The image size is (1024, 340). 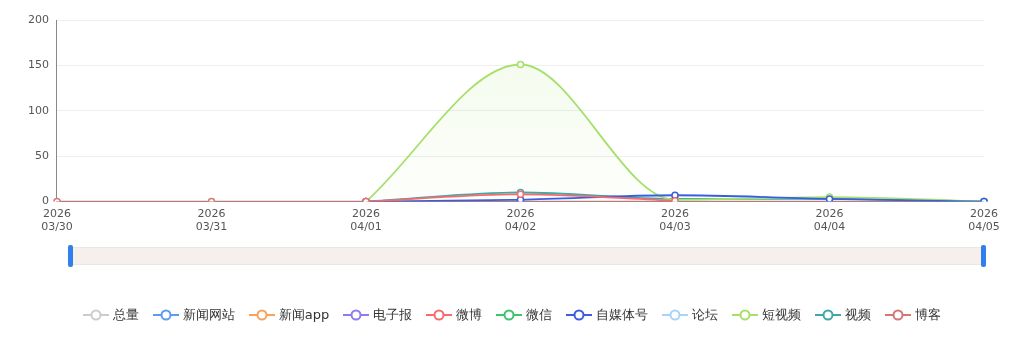 I want to click on legend-label: 自媒体号, so click(x=622, y=315).